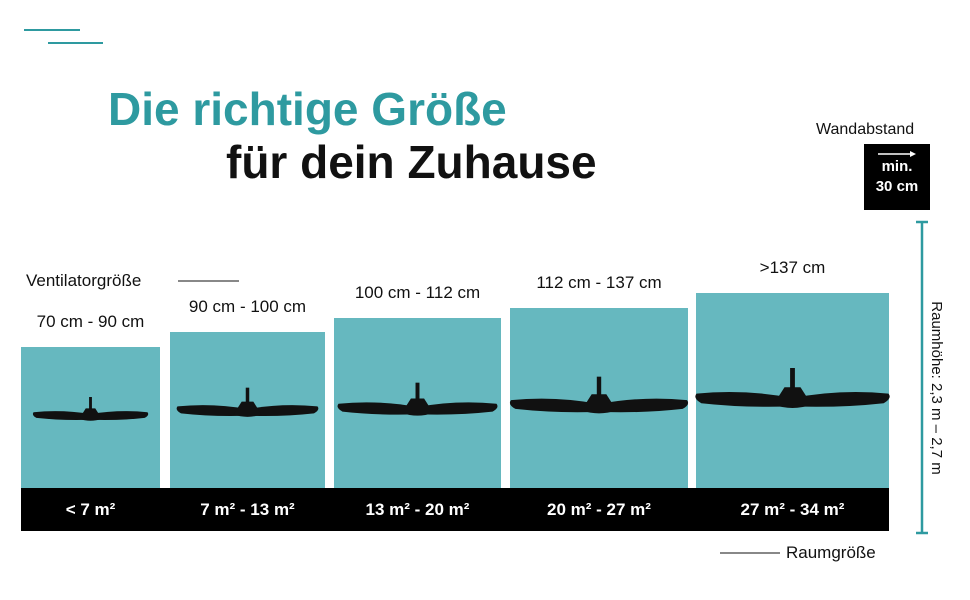 The height and width of the screenshot is (600, 970). Describe the element at coordinates (599, 509) in the screenshot. I see `room-size: 20 m² - 27 m²` at that location.